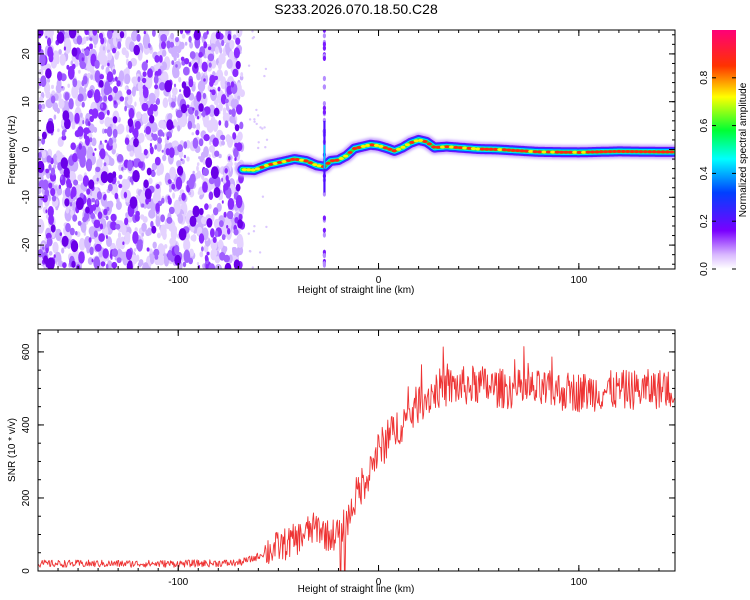 Image resolution: width=750 pixels, height=600 pixels. What do you see at coordinates (12, 450) in the screenshot?
I see `snr-y-label: SNR (10 * v/v)` at bounding box center [12, 450].